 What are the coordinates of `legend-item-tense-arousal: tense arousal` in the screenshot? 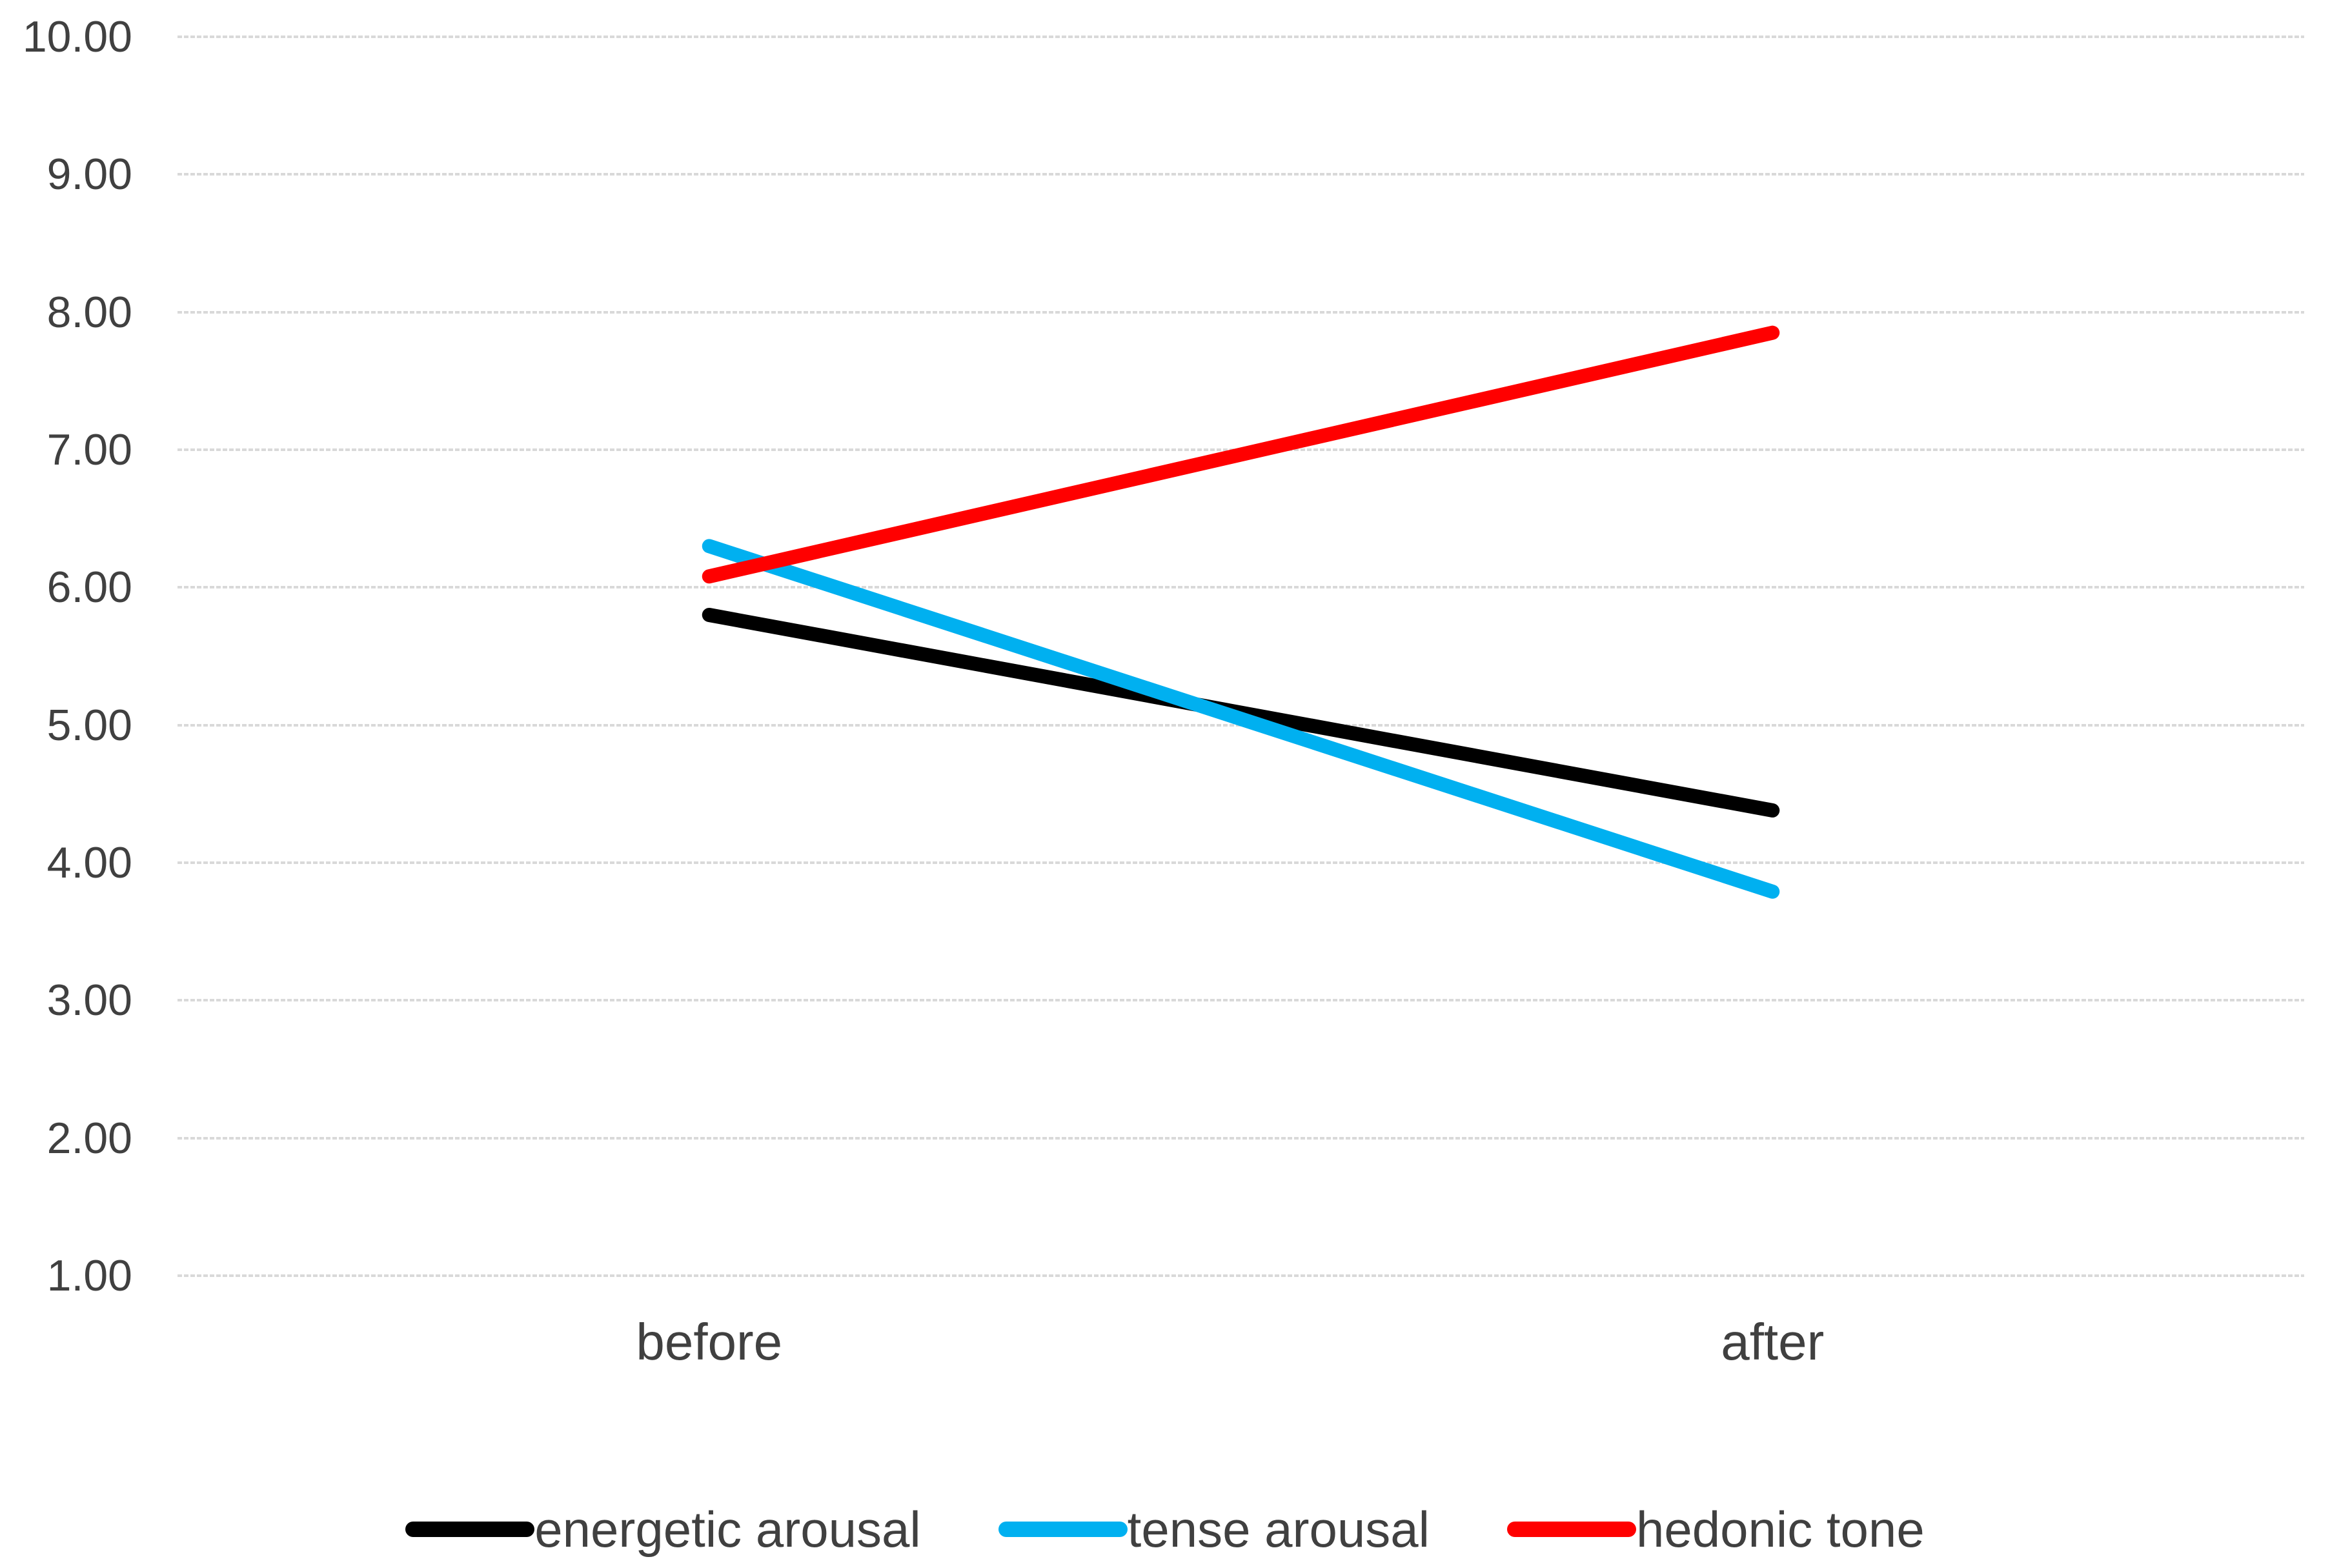 It's located at (1214, 1529).